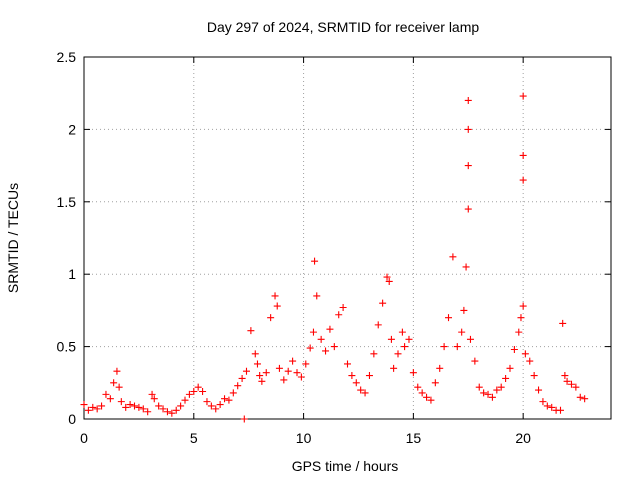 This screenshot has width=640, height=480. I want to click on x-tick-label: 20, so click(523, 438).